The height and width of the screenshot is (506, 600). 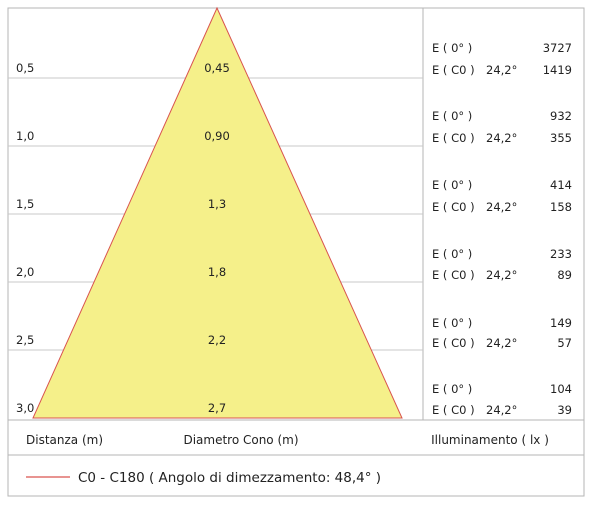 What do you see at coordinates (294, 264) in the screenshot?
I see `row: 2,0 1,8 E ( 0° ) 233 E ( C0 ) 24,2° 89` at bounding box center [294, 264].